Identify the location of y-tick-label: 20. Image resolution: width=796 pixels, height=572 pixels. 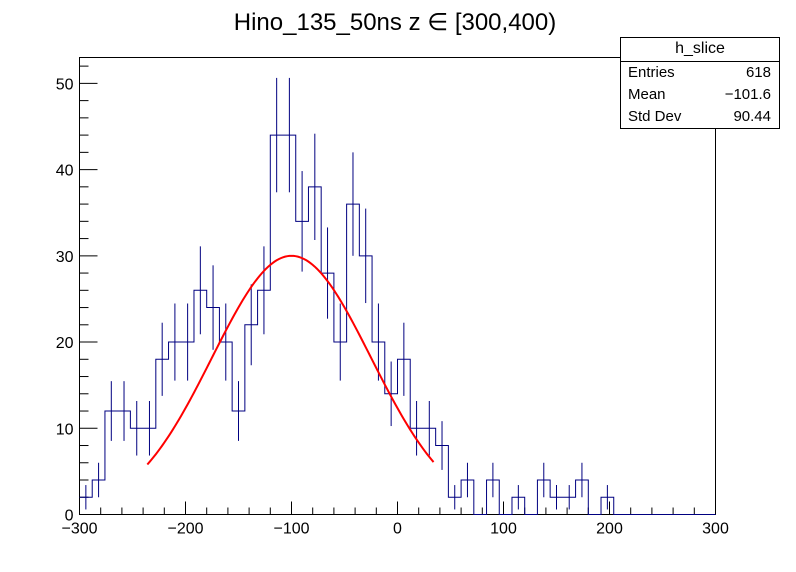
(65, 343).